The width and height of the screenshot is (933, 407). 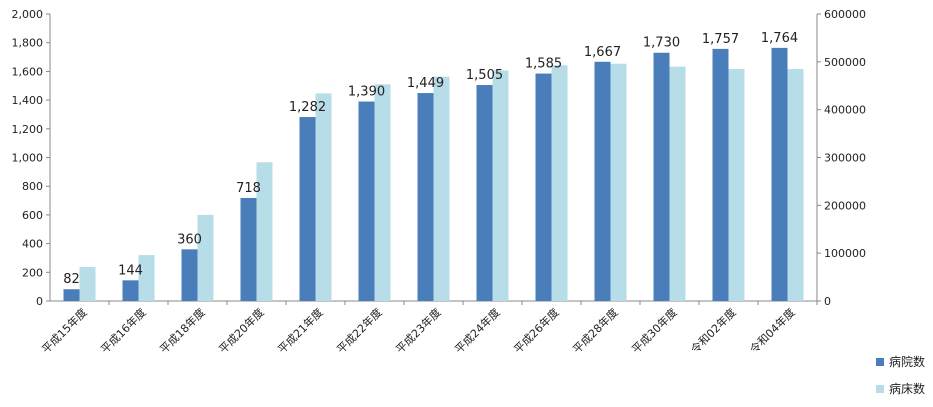 What do you see at coordinates (28, 100) in the screenshot?
I see `y-left-tick-label: 1,400` at bounding box center [28, 100].